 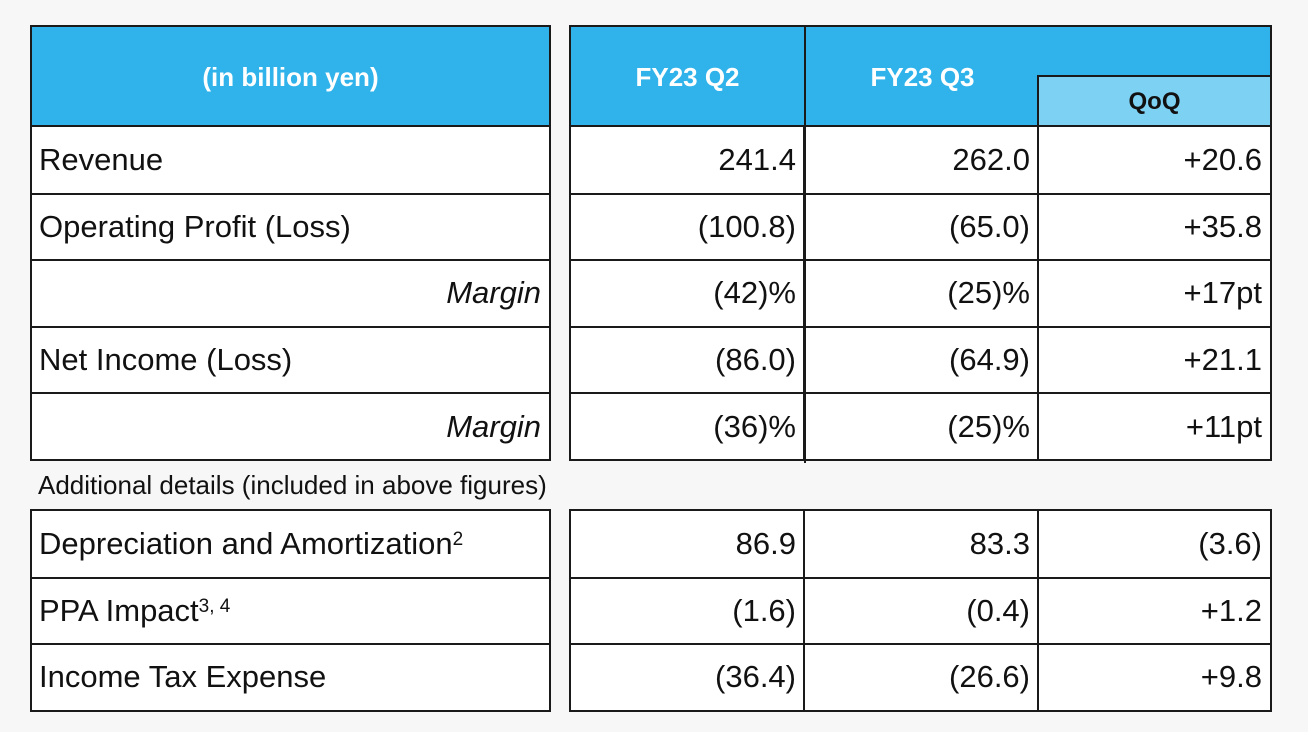 I want to click on detail-cell-q3: 83.3, so click(x=999, y=544).